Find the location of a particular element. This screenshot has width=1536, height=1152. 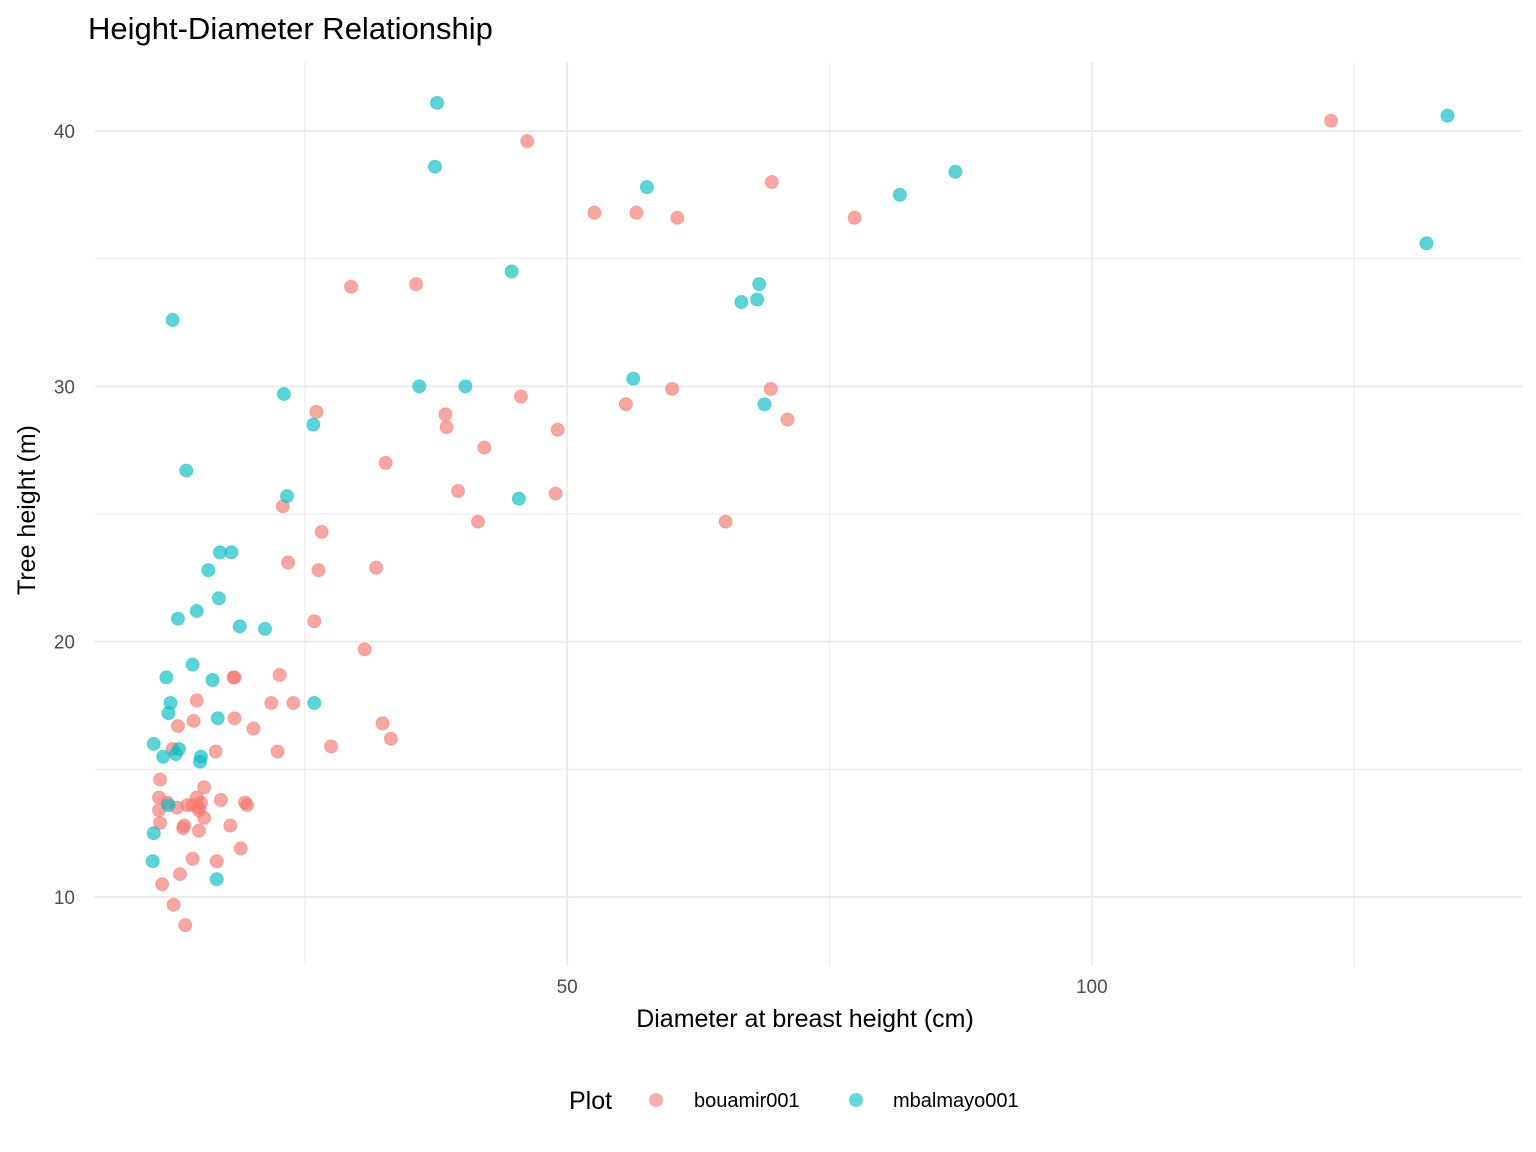

chart-title: Height-Diameter Relationship is located at coordinates (290, 28).